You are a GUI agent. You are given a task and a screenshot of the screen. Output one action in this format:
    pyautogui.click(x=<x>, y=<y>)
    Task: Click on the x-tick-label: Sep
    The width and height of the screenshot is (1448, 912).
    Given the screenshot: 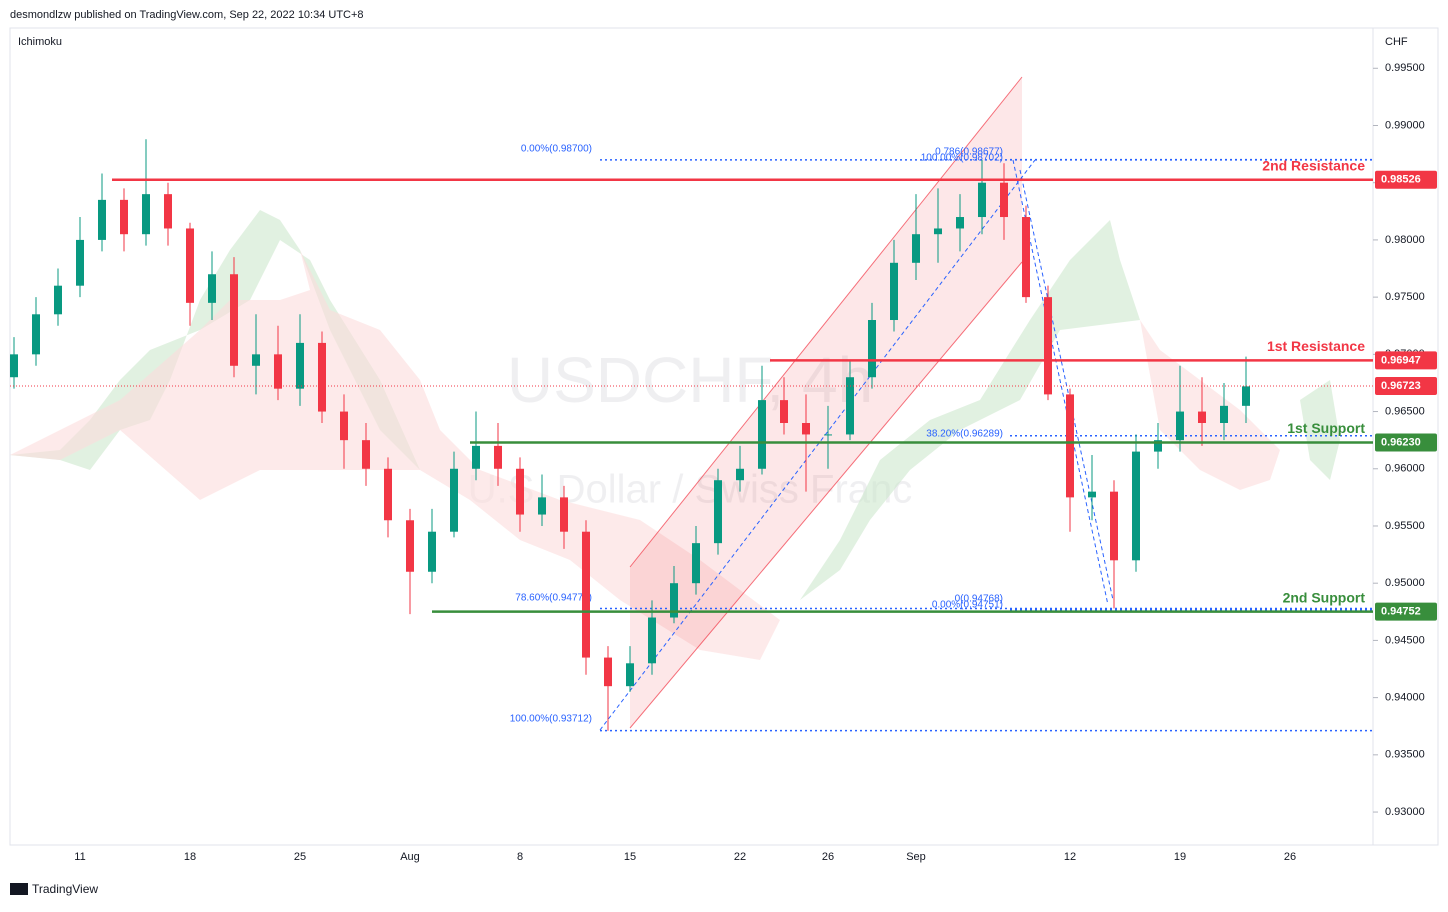 What is the action you would take?
    pyautogui.click(x=916, y=857)
    